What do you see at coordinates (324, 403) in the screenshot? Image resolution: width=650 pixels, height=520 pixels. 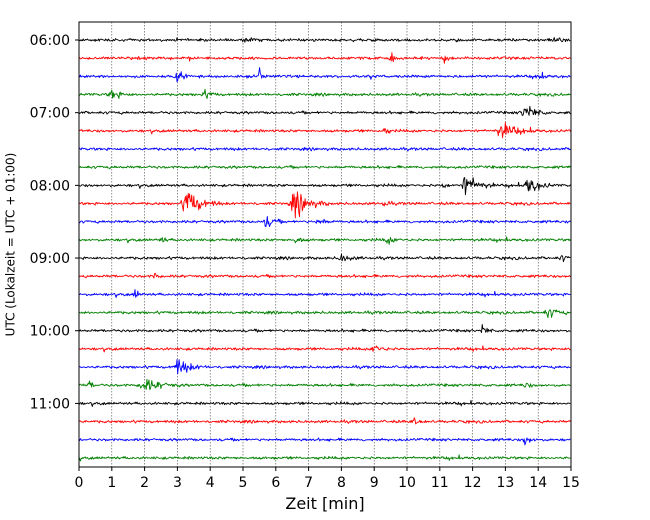 I see `trace-11:00` at bounding box center [324, 403].